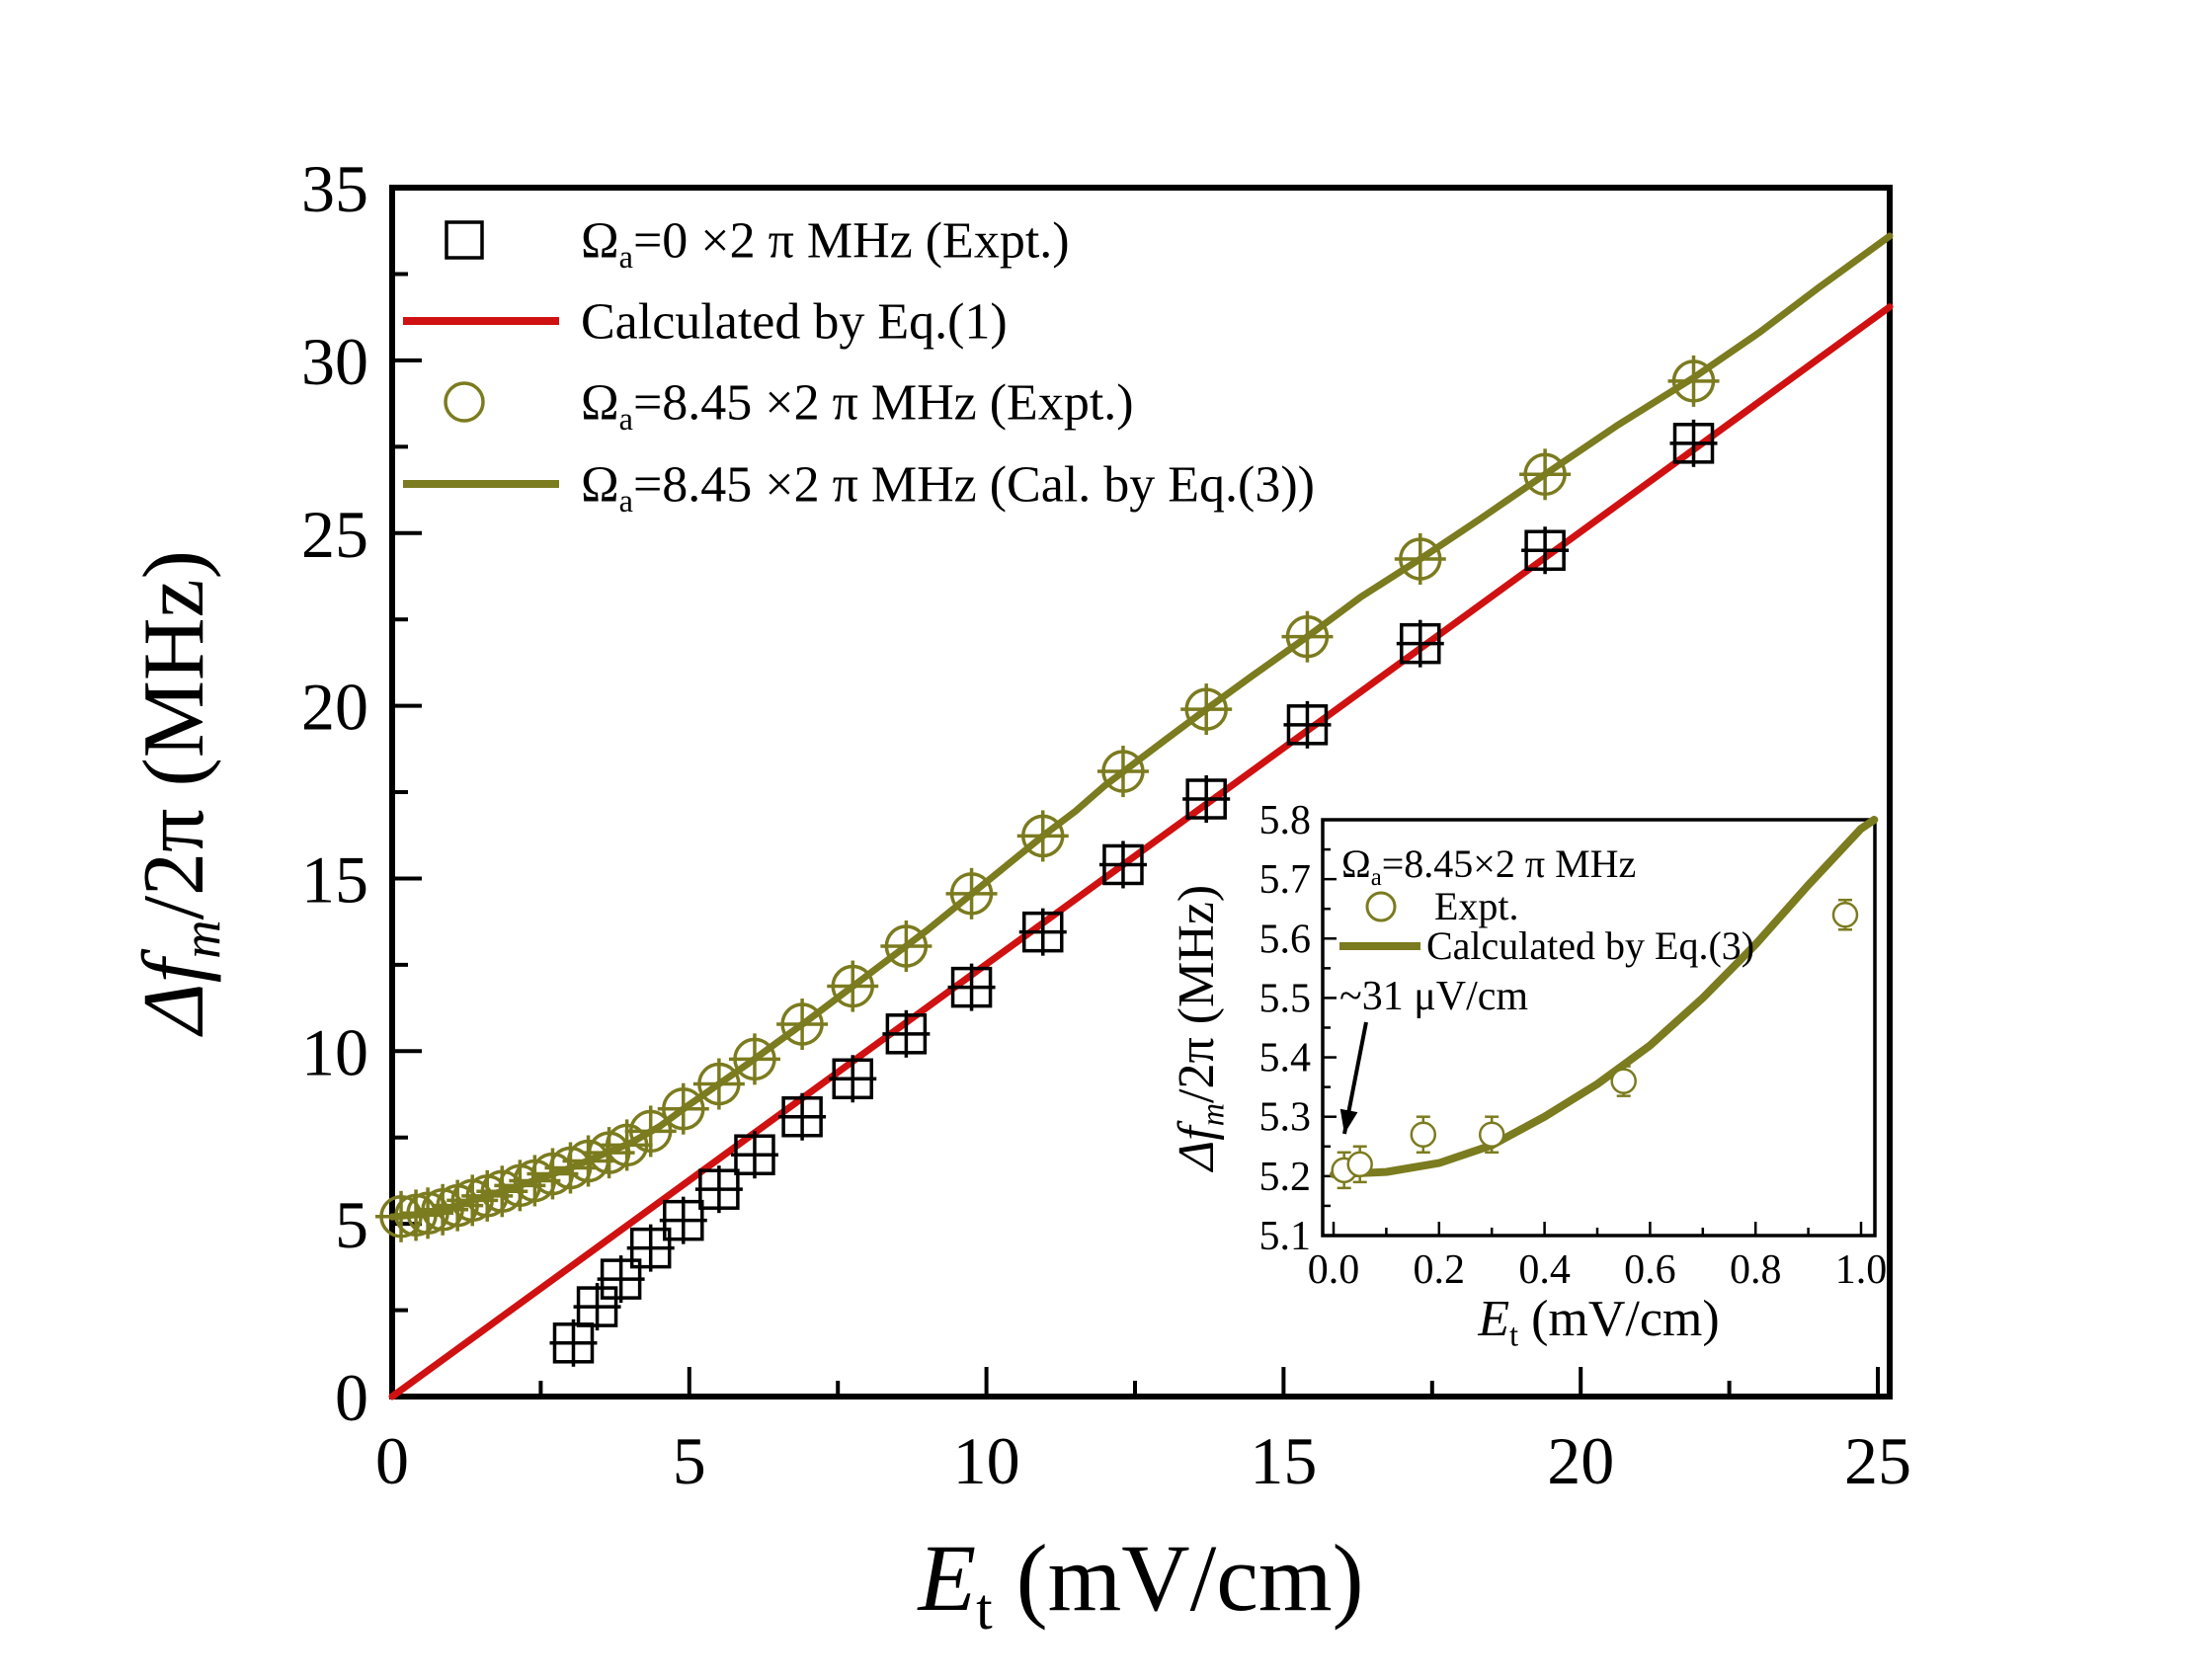  Describe the element at coordinates (334, 188) in the screenshot. I see `y-tick-label: 35` at that location.